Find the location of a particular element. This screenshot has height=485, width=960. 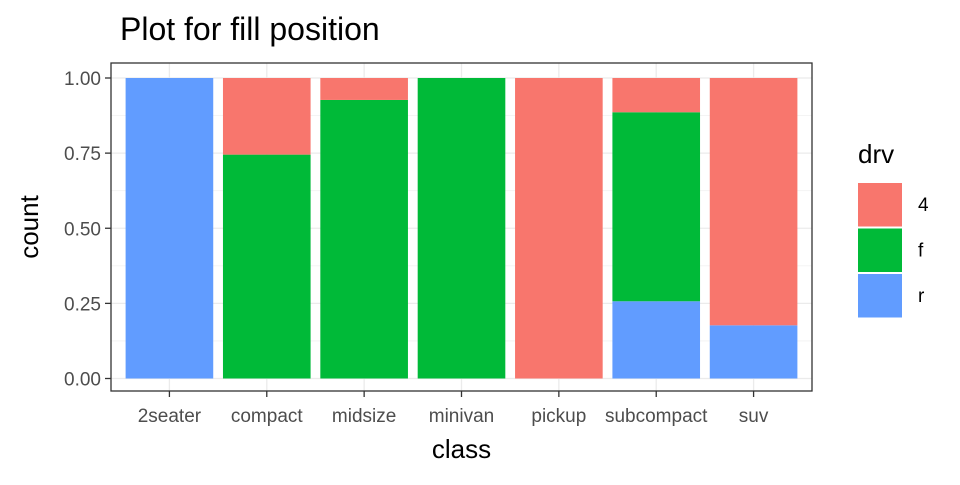

bar-subcompact-r is located at coordinates (656, 340).